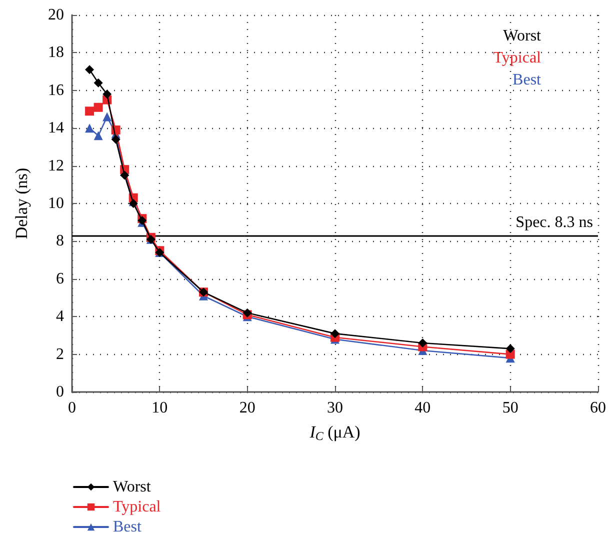  What do you see at coordinates (21, 204) in the screenshot?
I see `y-axis-title: Delay (ns)` at bounding box center [21, 204].